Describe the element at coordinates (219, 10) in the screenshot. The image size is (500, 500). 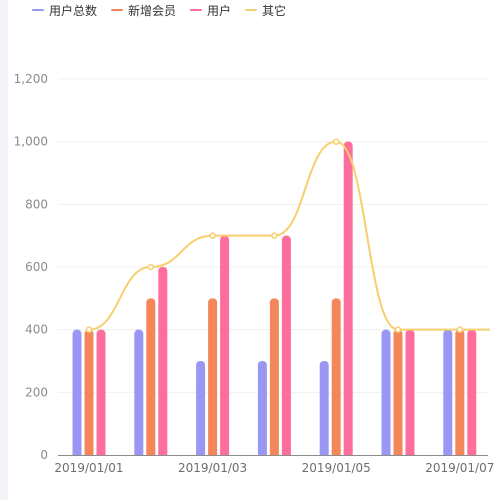
I see `legend-label: 用户` at that location.